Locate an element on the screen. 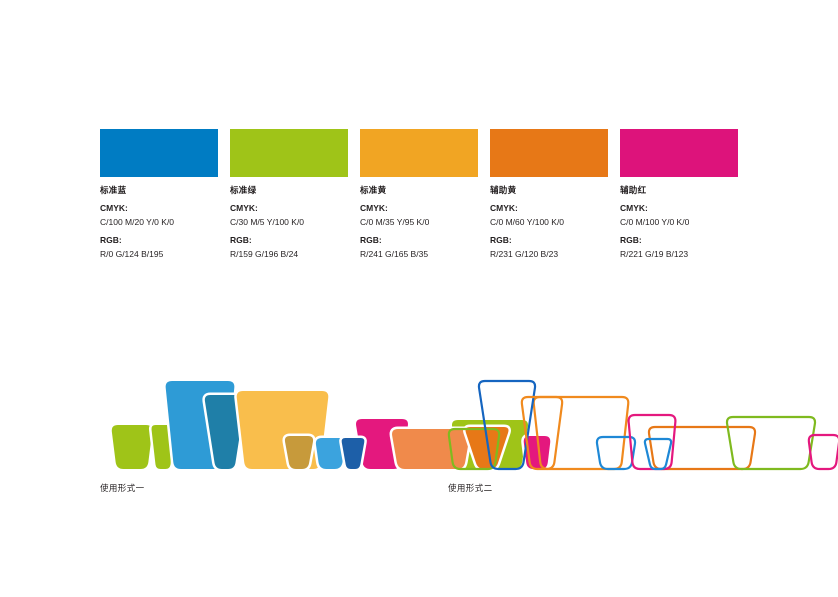  cup-yellow-large is located at coordinates (282, 430).